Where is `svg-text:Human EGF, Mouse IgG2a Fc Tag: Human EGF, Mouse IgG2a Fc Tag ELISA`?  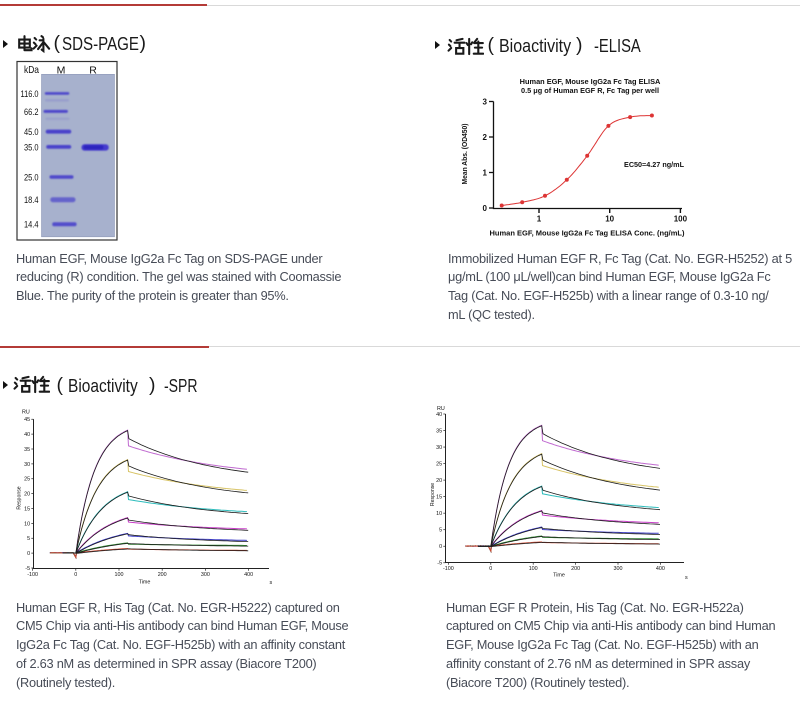
svg-text:Human EGF, Mouse IgG2a Fc Tag: Human EGF, Mouse IgG2a Fc Tag ELISA is located at coordinates (590, 81).